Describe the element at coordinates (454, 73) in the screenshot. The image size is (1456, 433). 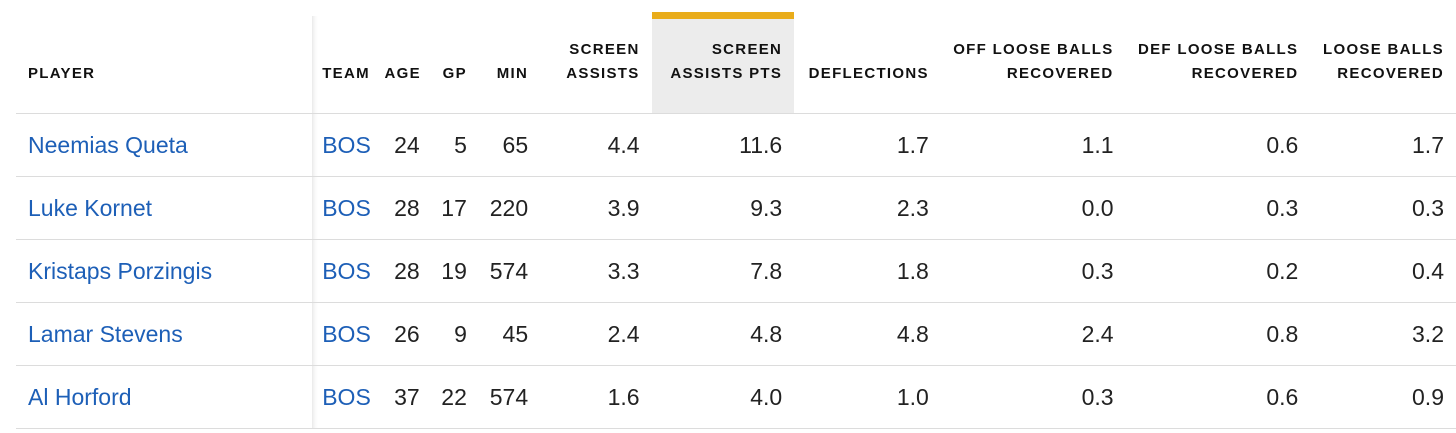
I see `header-gp-label: GP` at that location.